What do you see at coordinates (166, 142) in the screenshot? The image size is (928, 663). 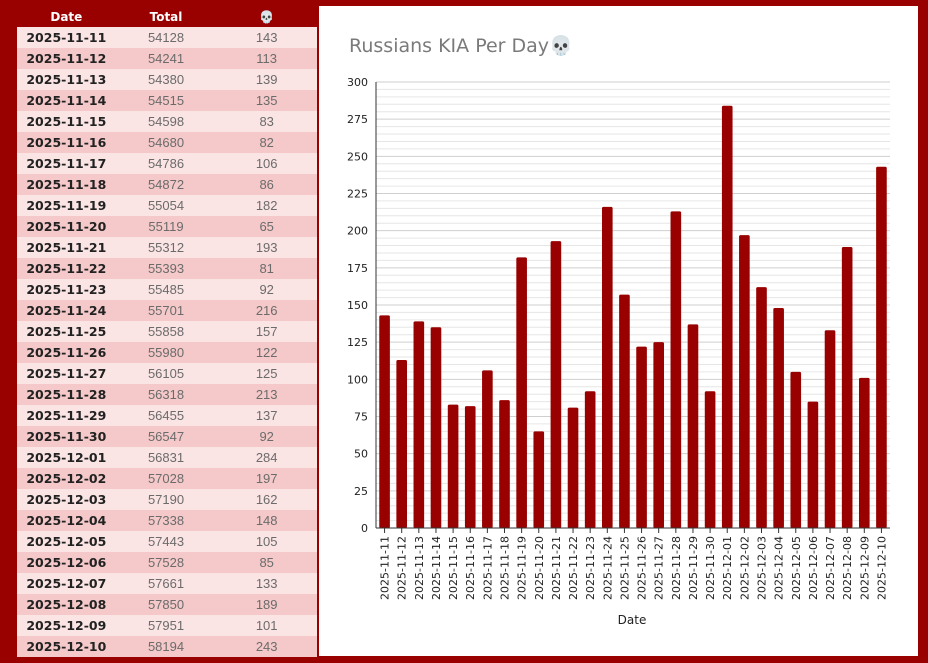 I see `cell-total: 54680` at bounding box center [166, 142].